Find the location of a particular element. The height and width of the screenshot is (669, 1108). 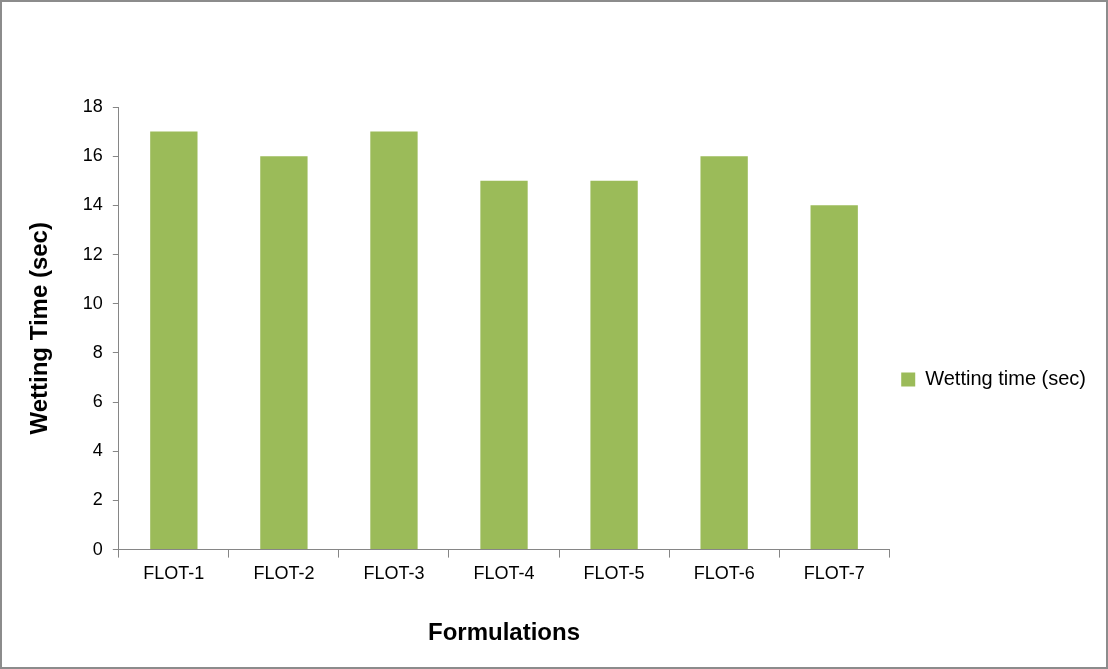

x-tick-label: FLOT-2 is located at coordinates (284, 573).